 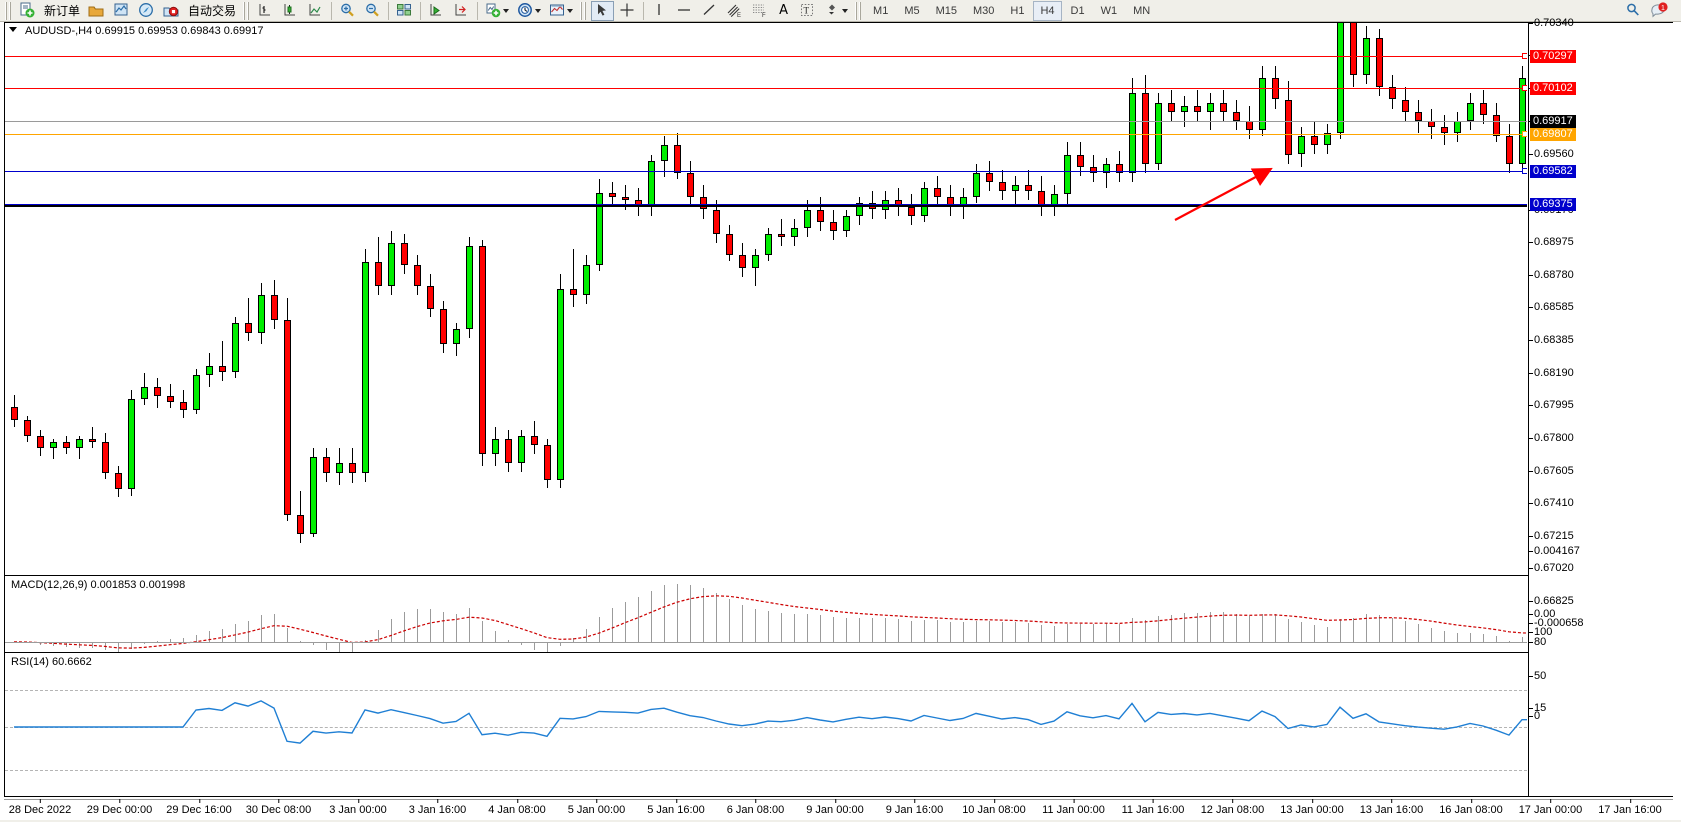 I want to click on tile-windows-icon, so click(x=404, y=11).